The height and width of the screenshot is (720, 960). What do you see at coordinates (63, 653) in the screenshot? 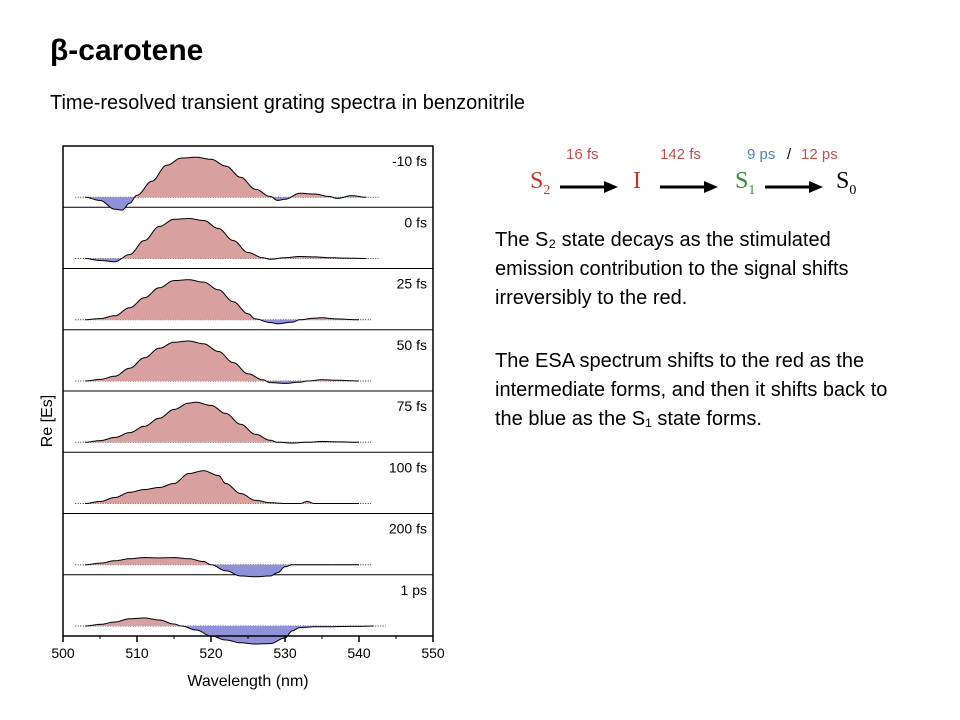
I see `x-tick-label: 500` at bounding box center [63, 653].